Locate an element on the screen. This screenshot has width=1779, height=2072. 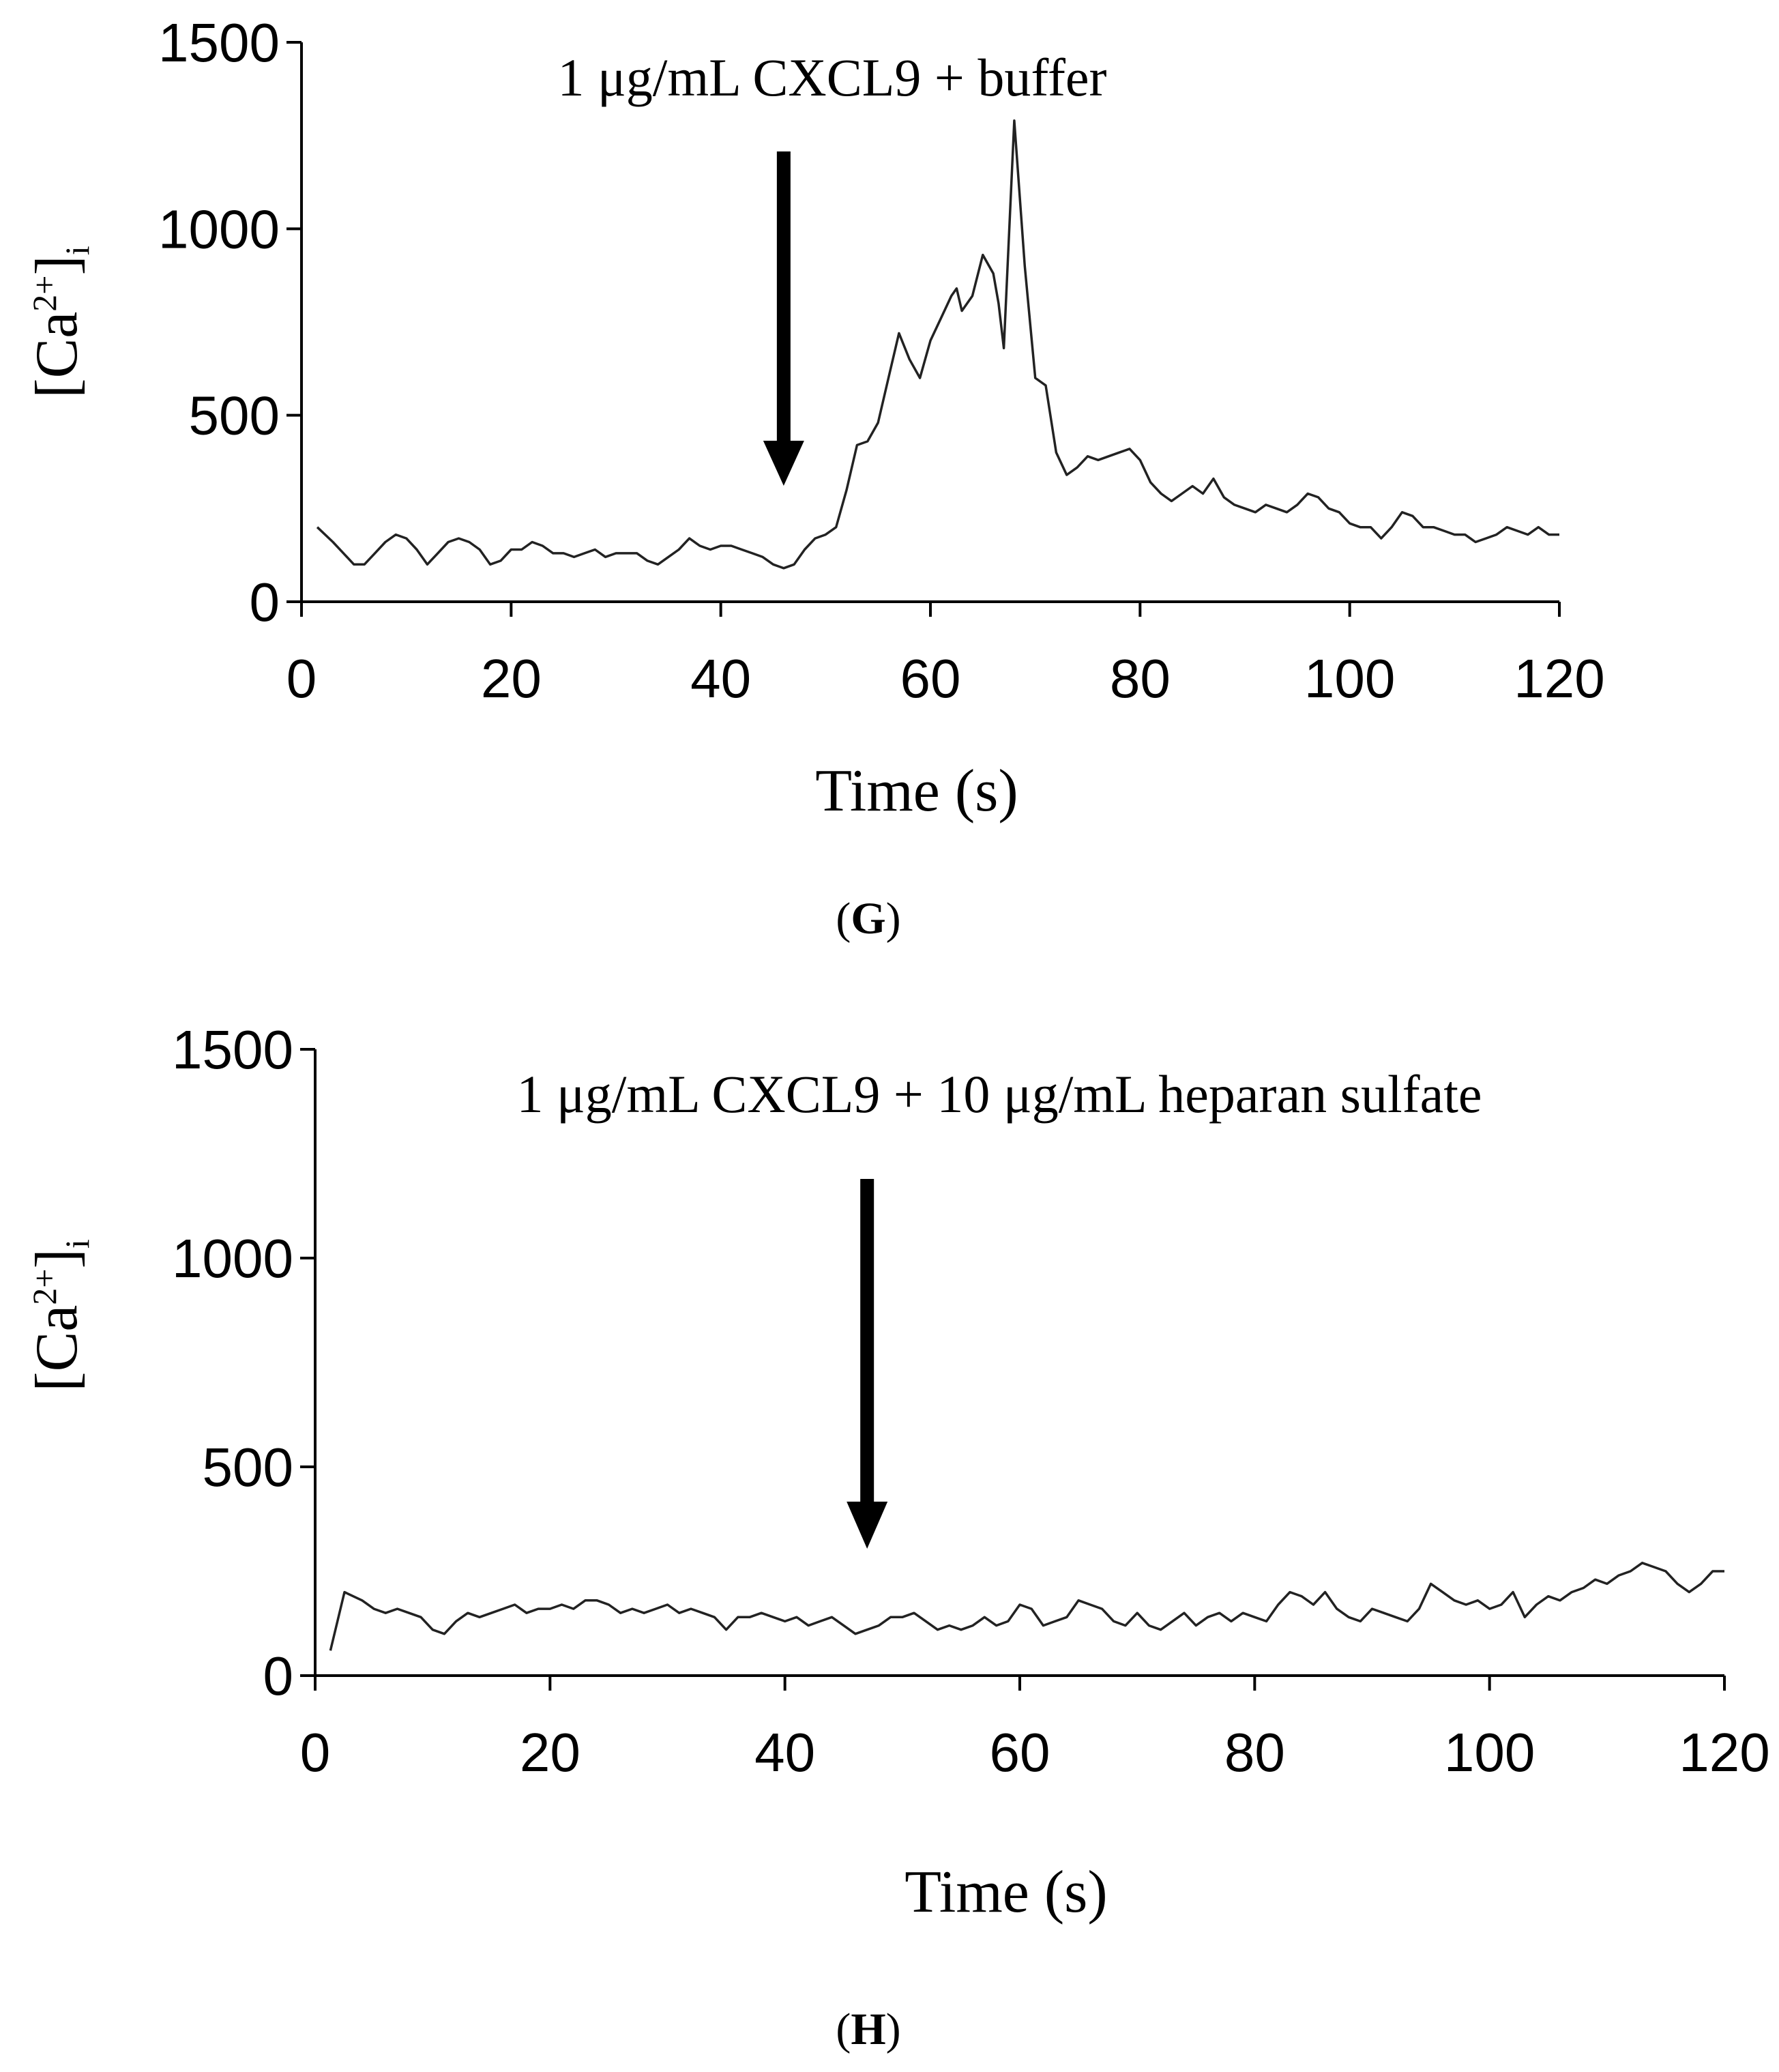
panel-label-g: (G) is located at coordinates (868, 919).